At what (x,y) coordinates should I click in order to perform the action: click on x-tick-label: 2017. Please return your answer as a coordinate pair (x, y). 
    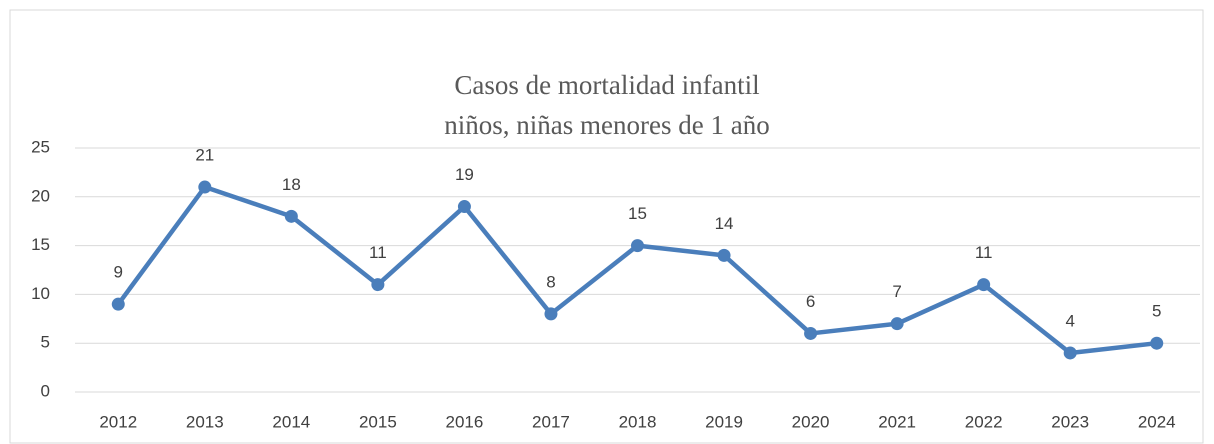
    Looking at the image, I should click on (551, 421).